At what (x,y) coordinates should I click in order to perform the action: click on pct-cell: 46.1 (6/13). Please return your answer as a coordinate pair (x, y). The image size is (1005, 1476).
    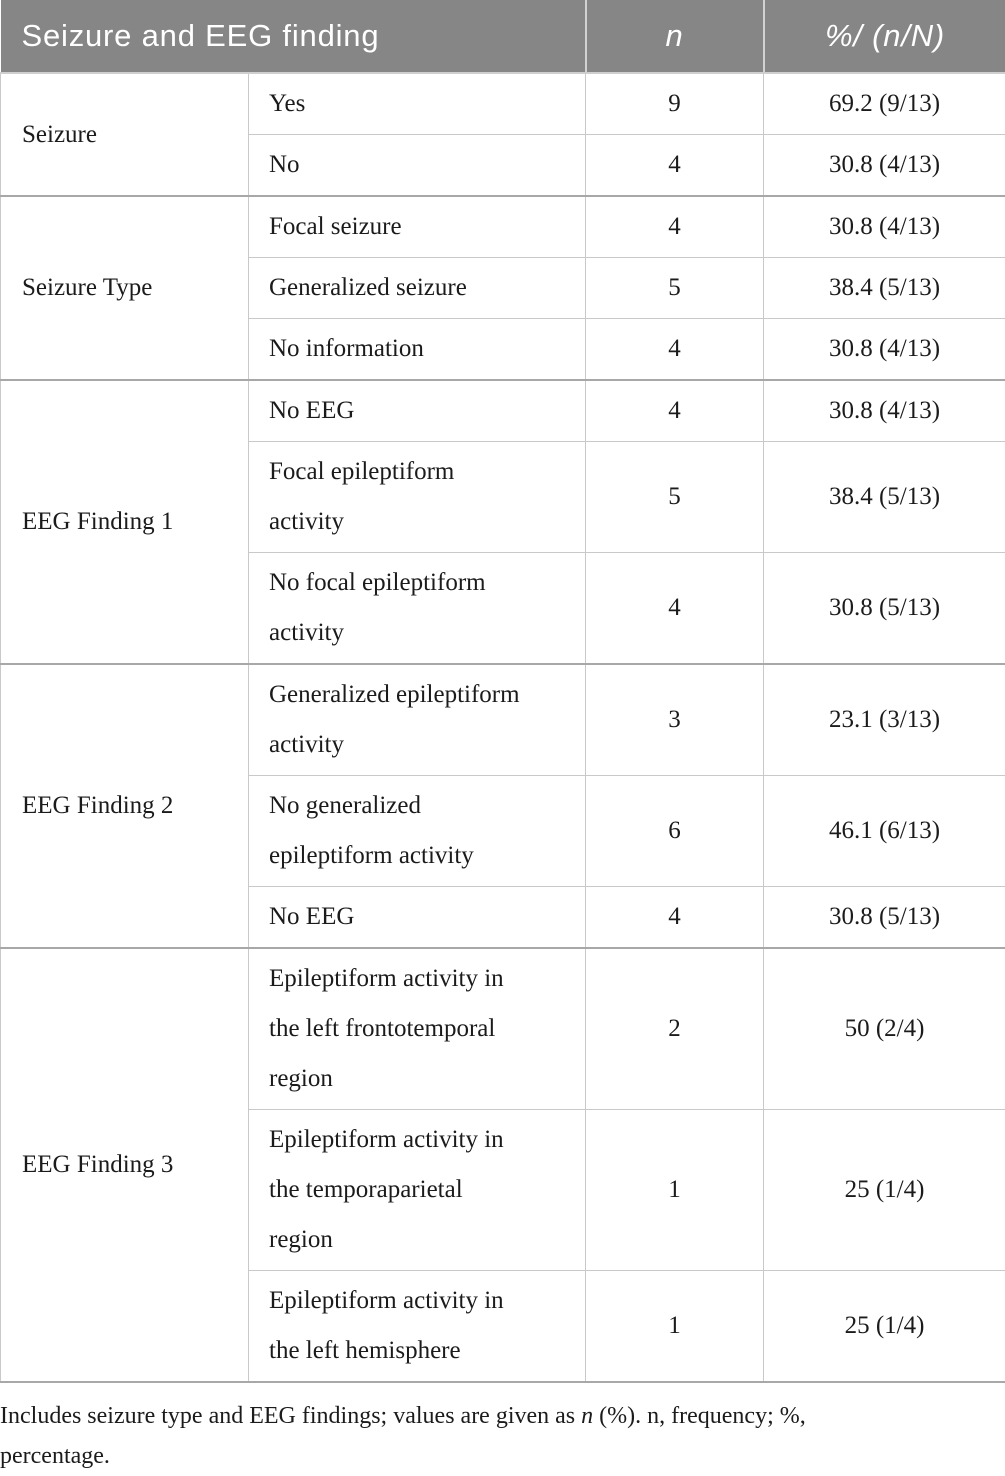
    Looking at the image, I should click on (884, 831).